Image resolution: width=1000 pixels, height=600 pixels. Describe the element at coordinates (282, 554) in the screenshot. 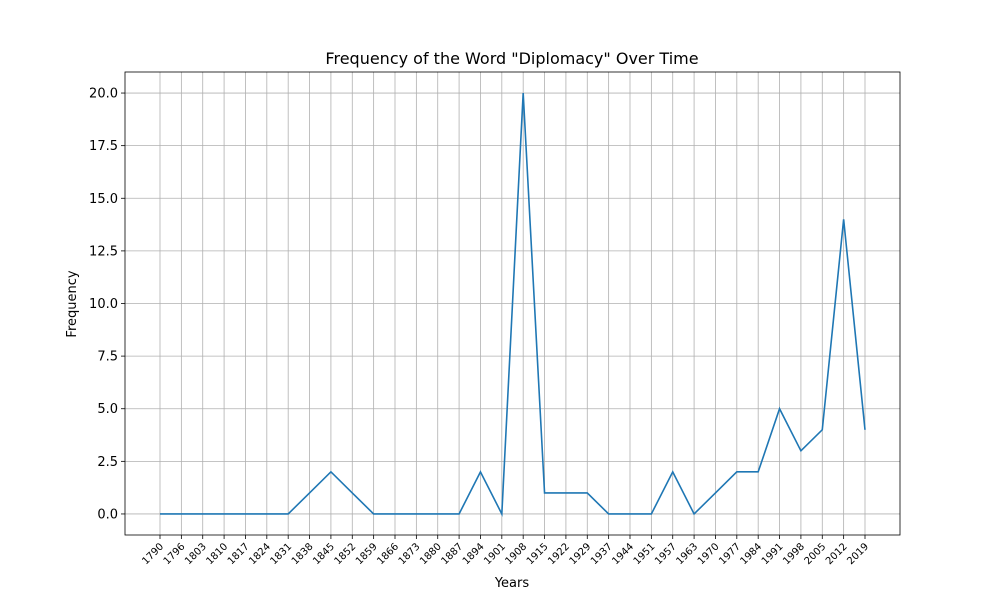

I see `x-tick-label: 1831` at that location.